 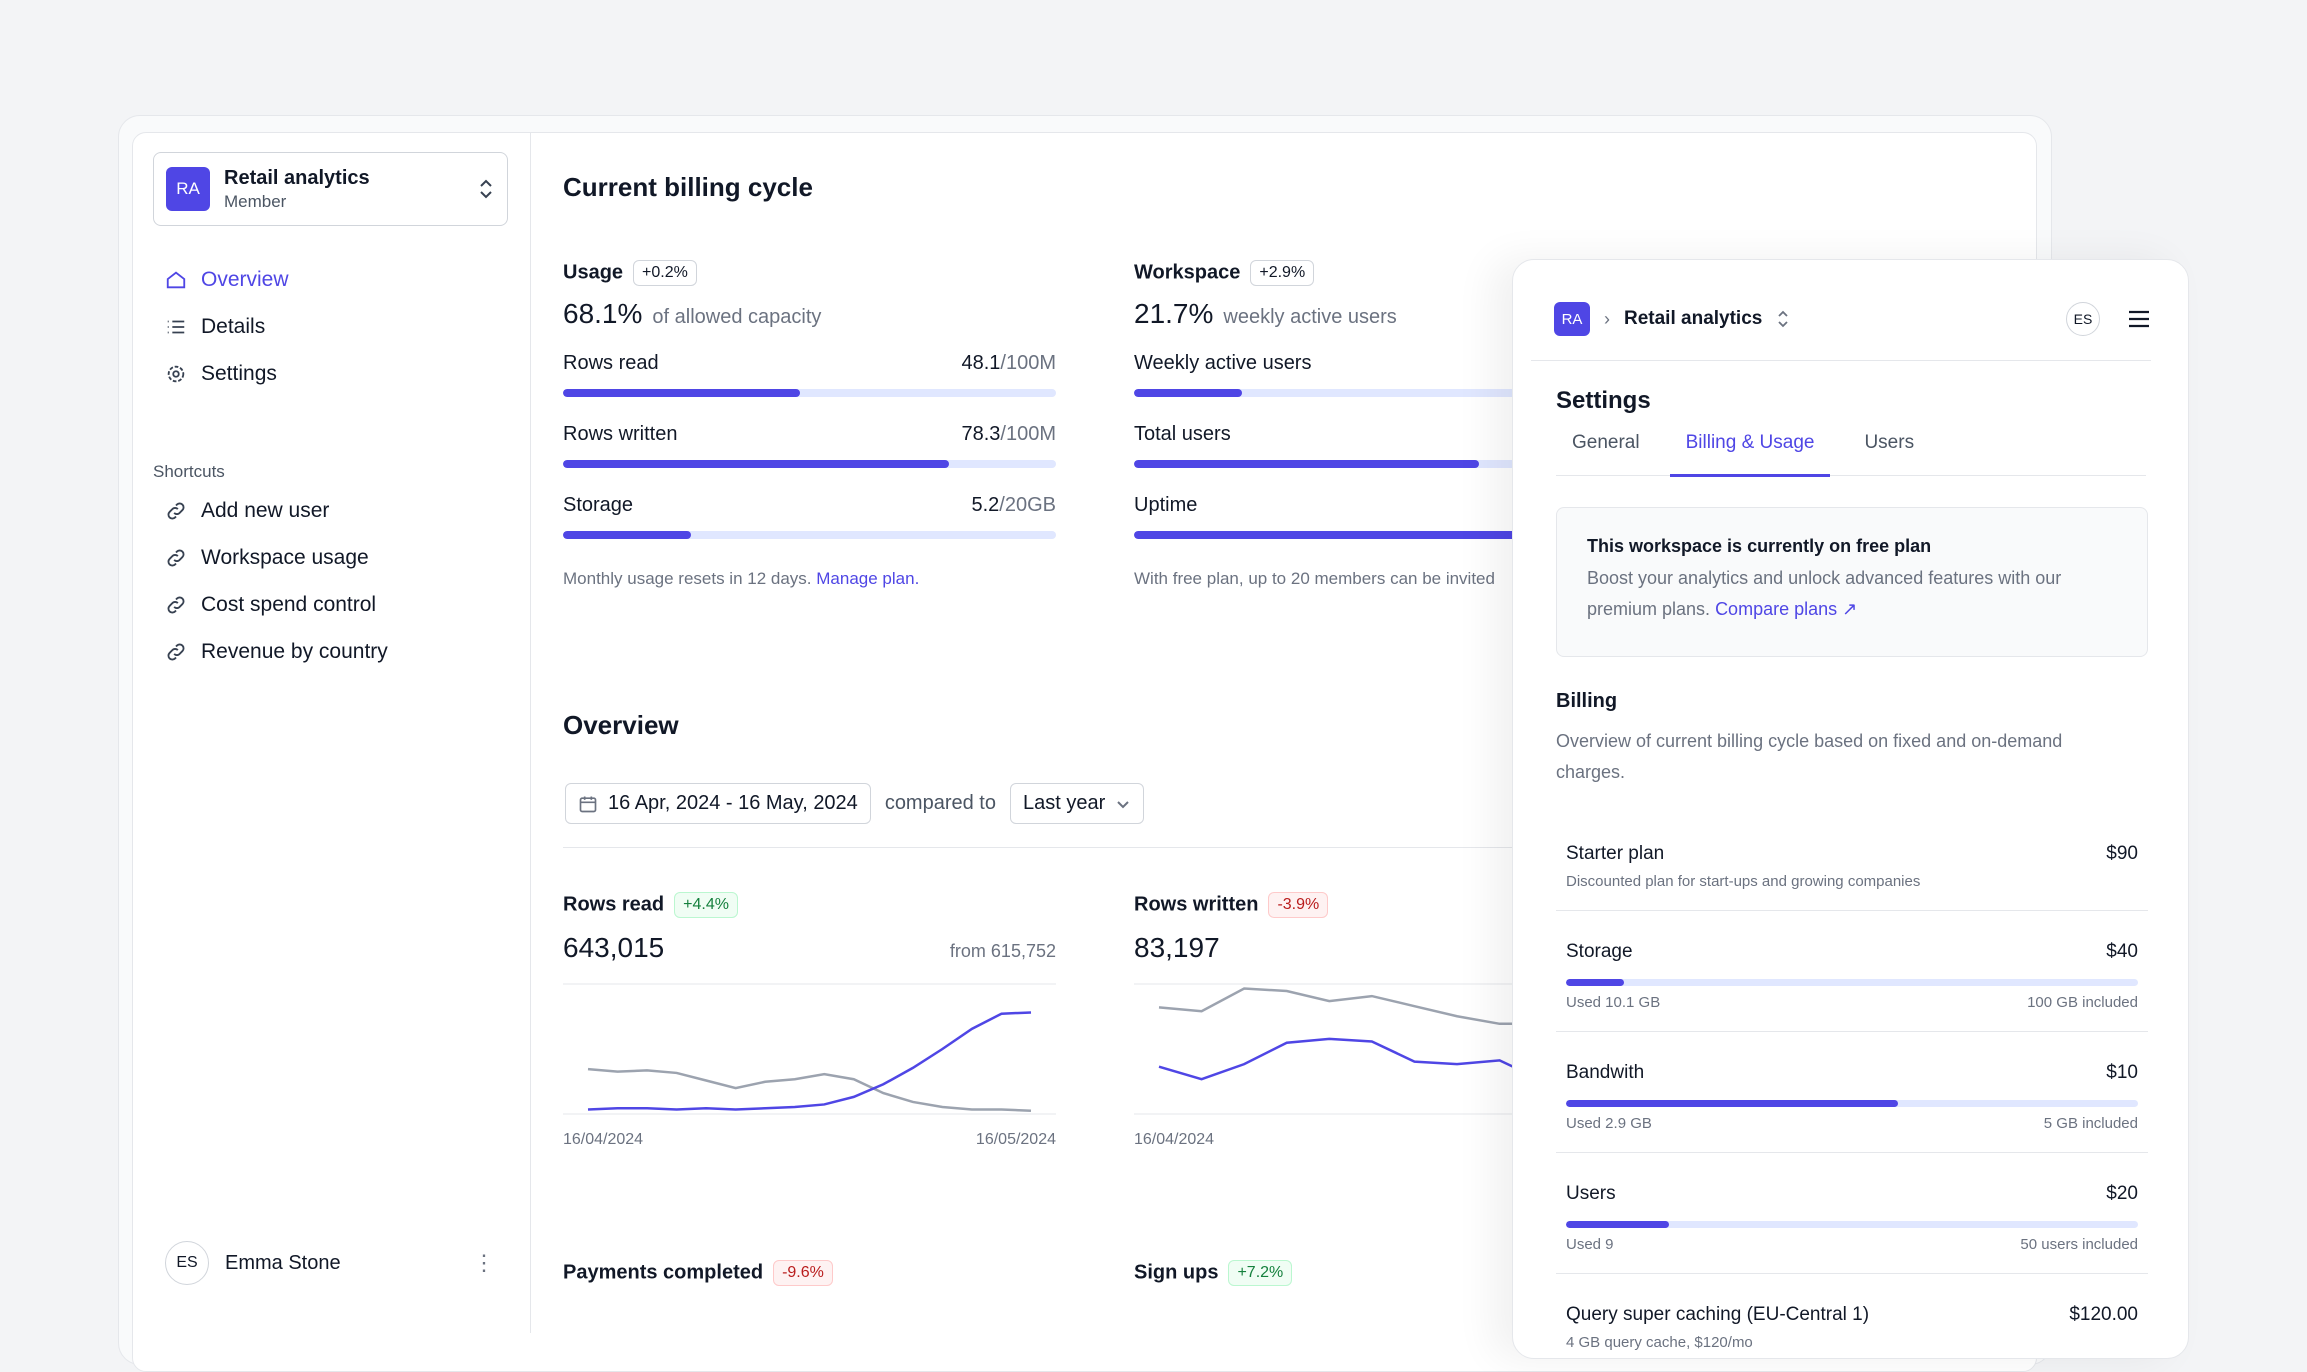 What do you see at coordinates (1786, 609) in the screenshot?
I see `compare-plans-link: Compare plans ↗` at bounding box center [1786, 609].